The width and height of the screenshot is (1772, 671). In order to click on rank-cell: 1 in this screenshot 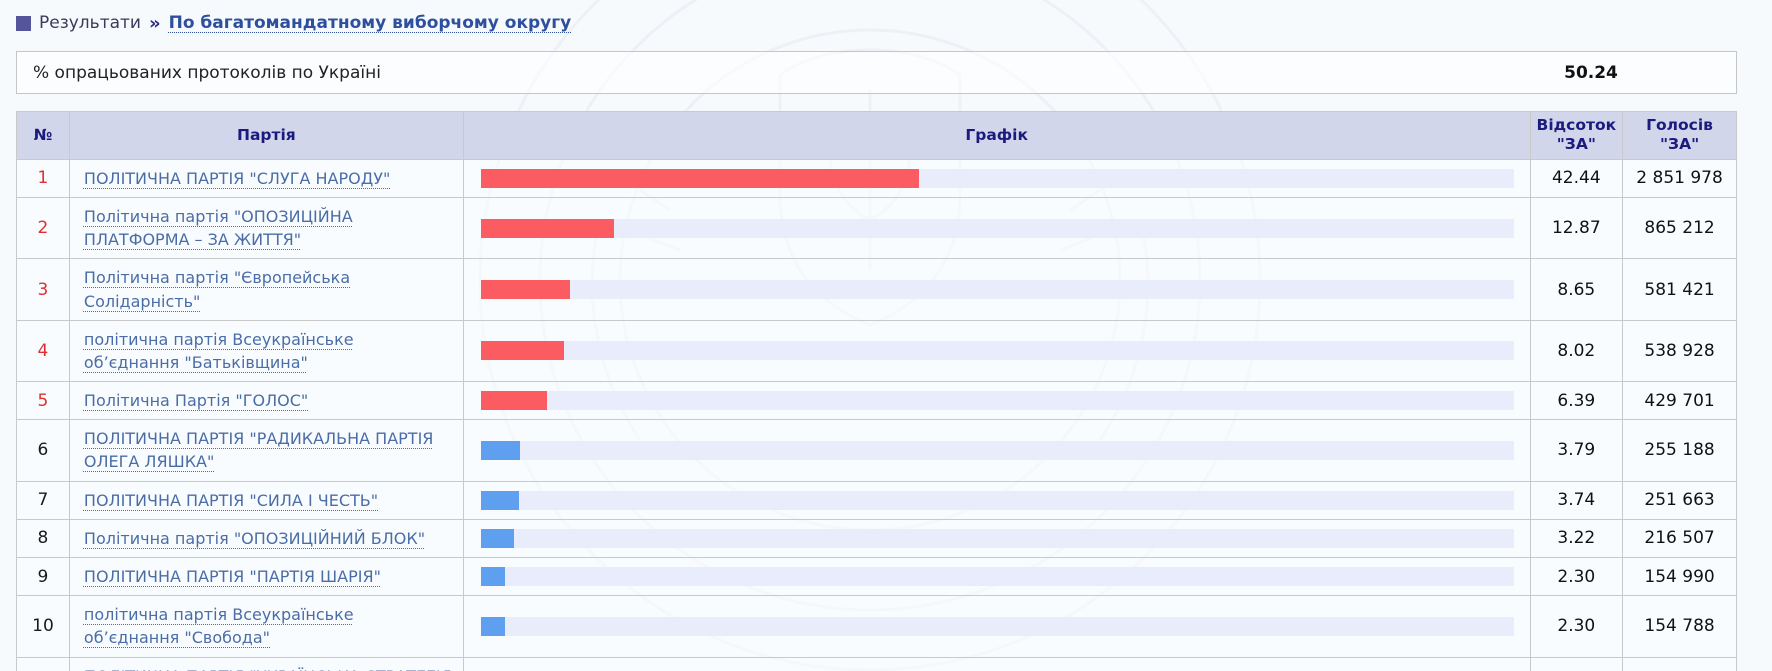, I will do `click(43, 178)`.